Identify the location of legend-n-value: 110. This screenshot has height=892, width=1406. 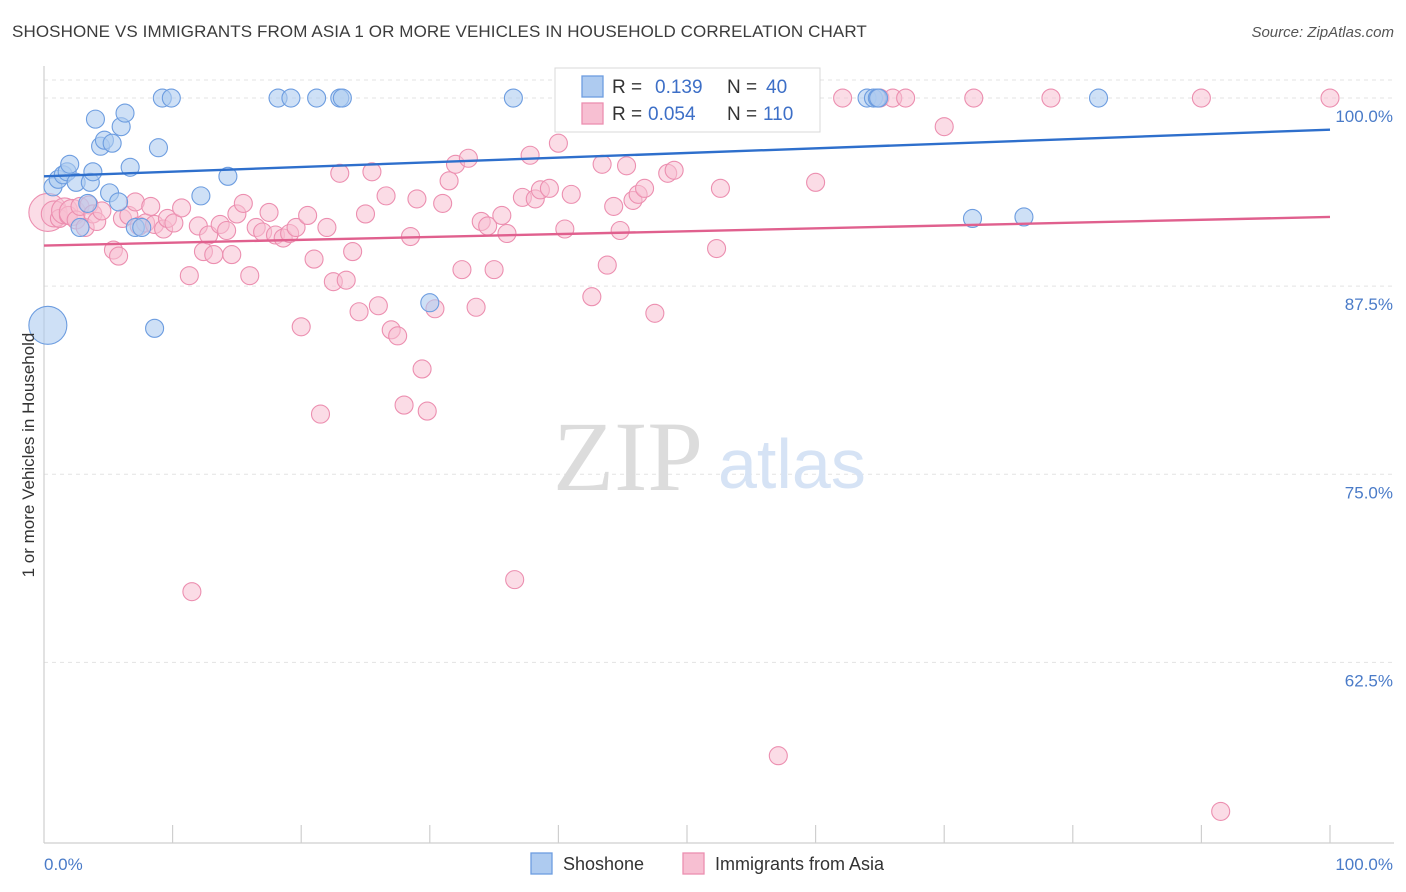
(778, 114).